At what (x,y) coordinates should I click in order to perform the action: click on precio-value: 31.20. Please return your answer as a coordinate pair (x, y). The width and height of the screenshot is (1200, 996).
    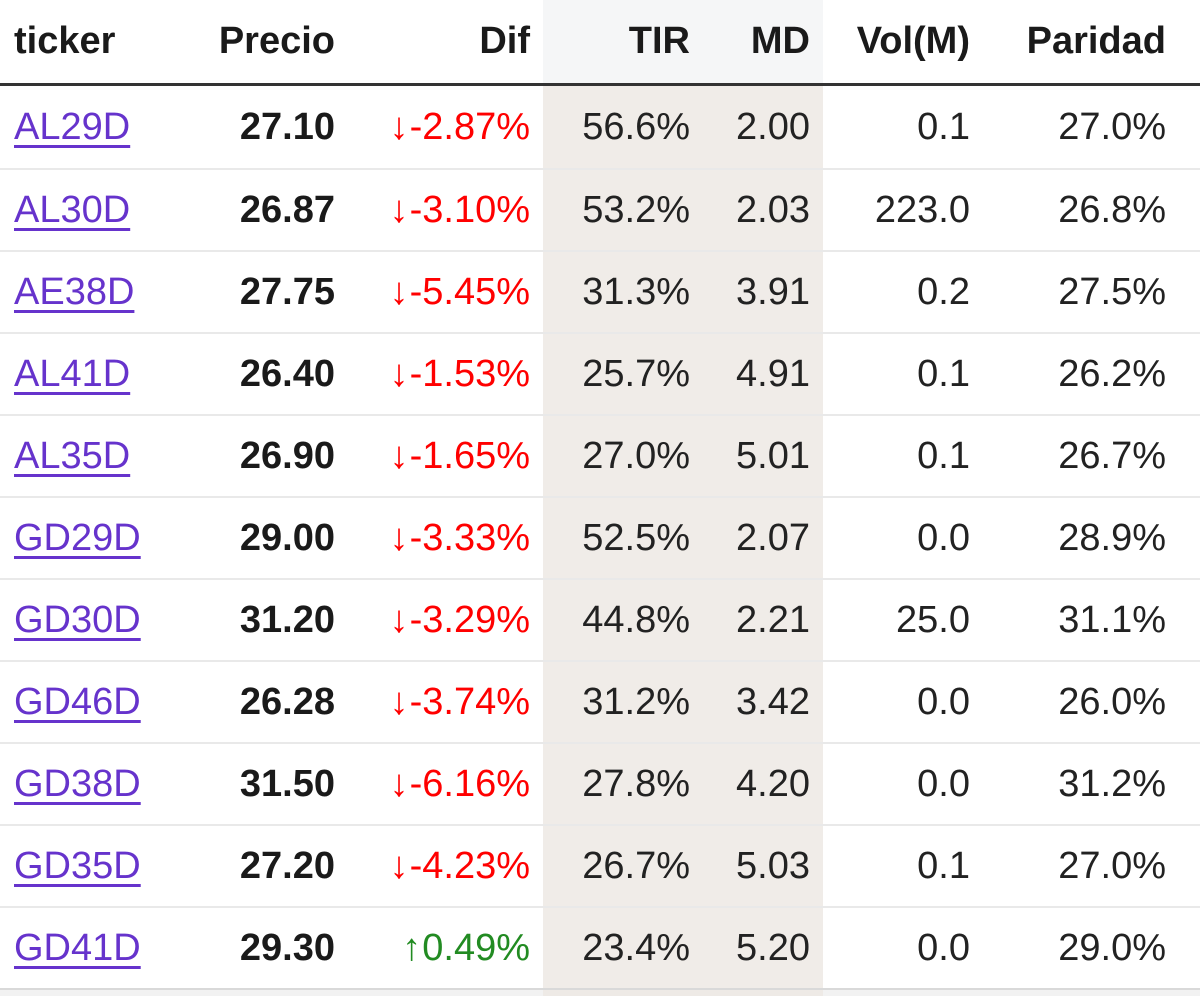
    Looking at the image, I should click on (287, 619).